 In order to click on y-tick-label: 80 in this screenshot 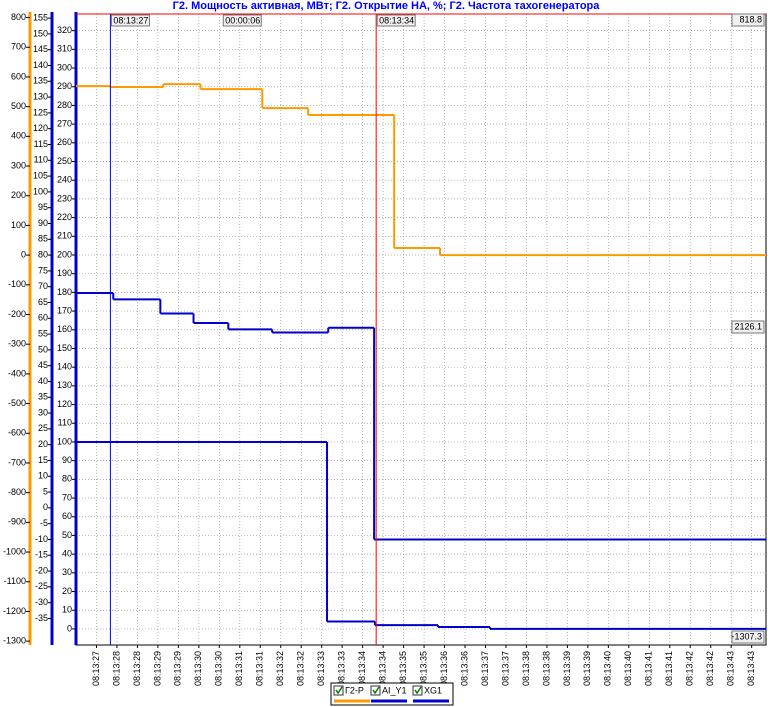, I will do `click(67, 479)`.